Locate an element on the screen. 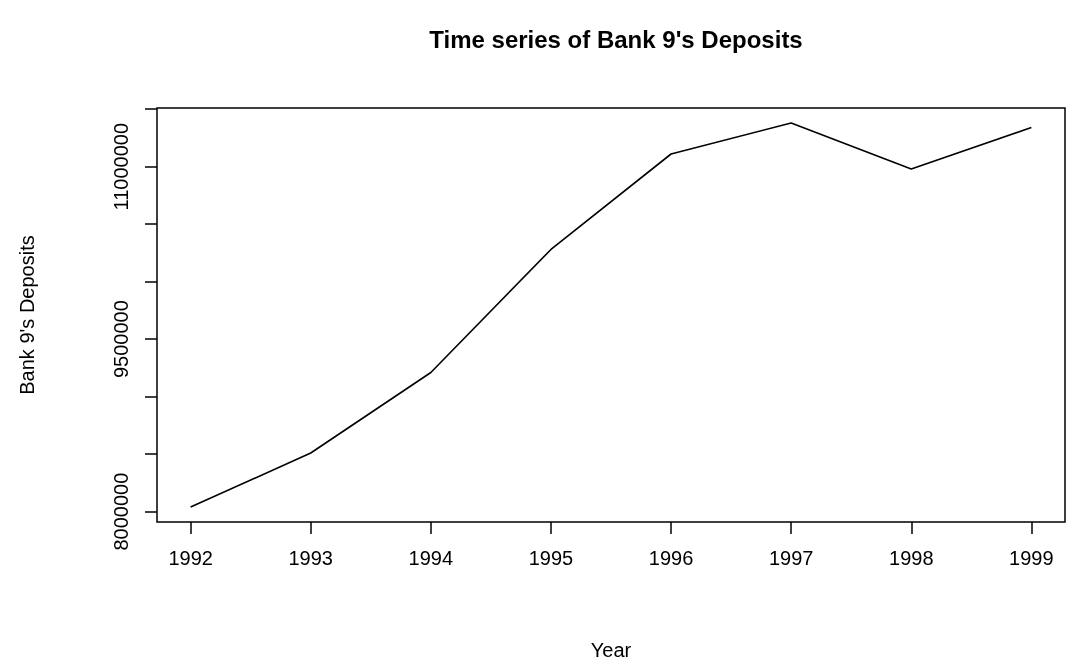 The height and width of the screenshot is (670, 1075). y-tick-label: 8000000 is located at coordinates (121, 511).